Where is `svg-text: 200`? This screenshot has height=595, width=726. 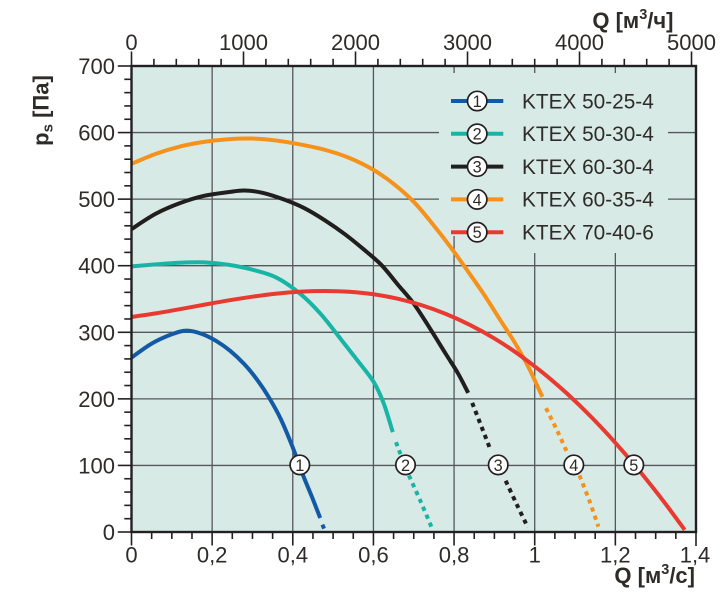 svg-text: 200 is located at coordinates (96, 399).